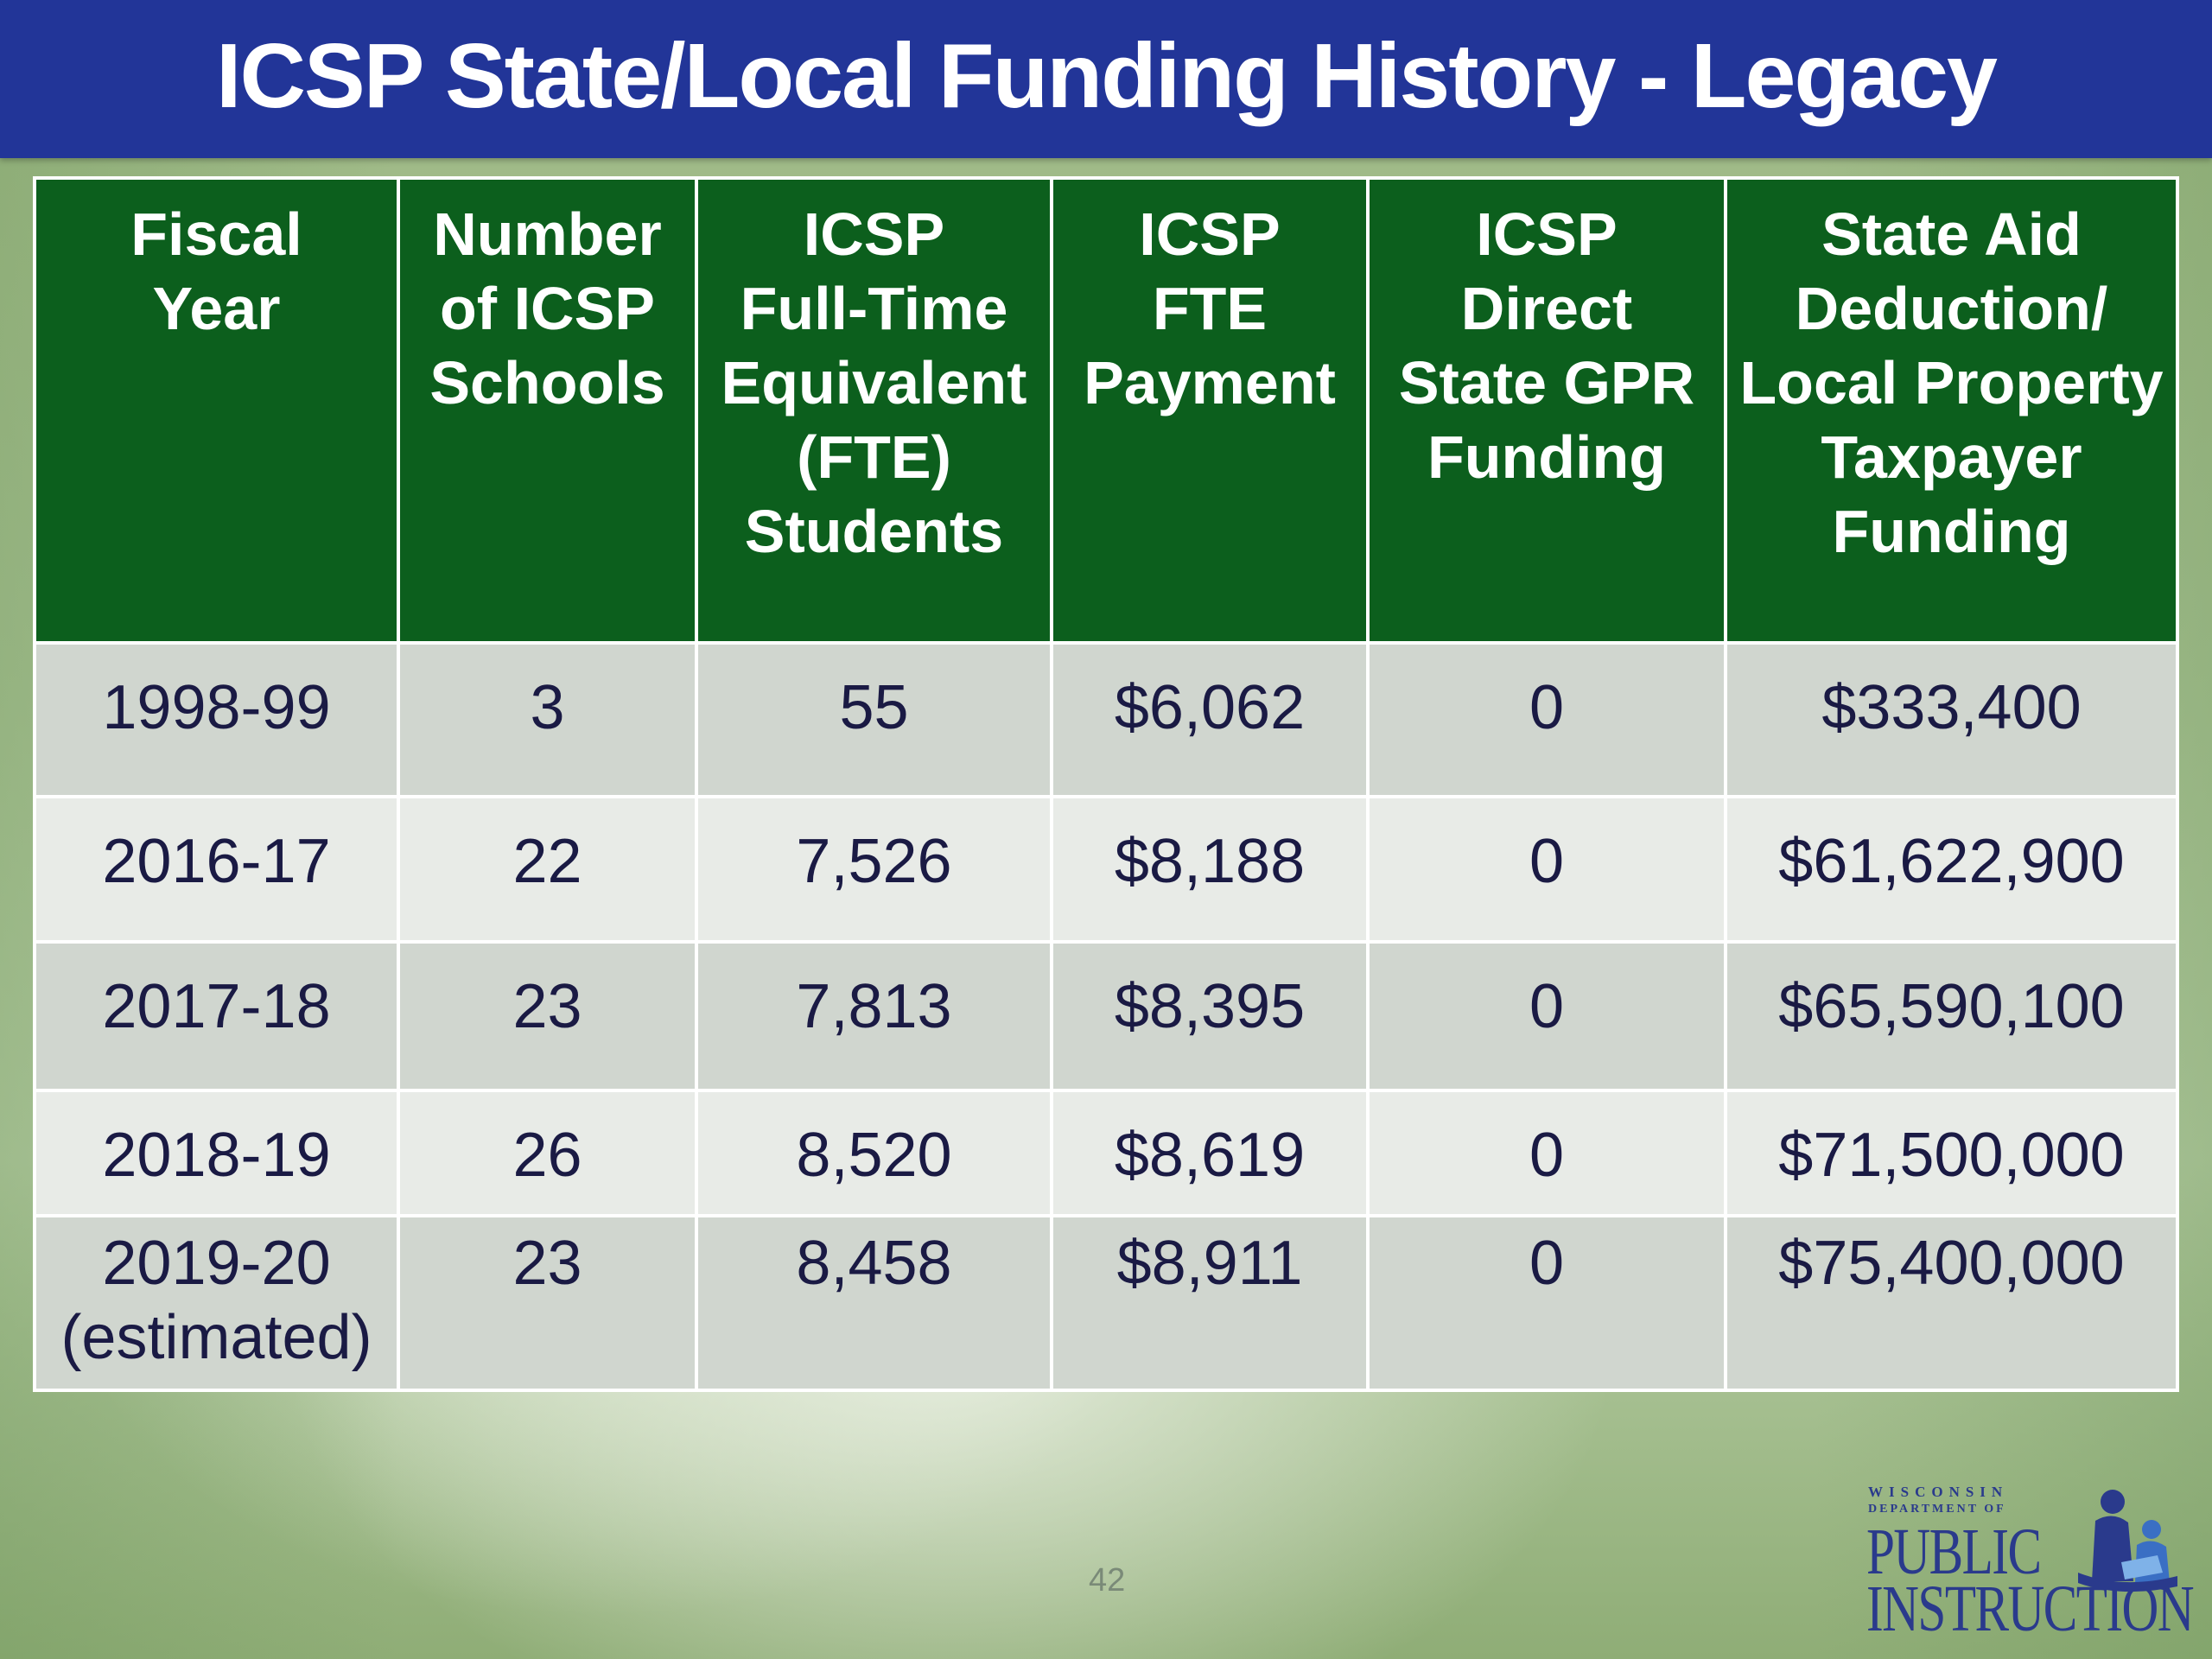  What do you see at coordinates (1951, 1153) in the screenshot?
I see `cell-local-funding: $71,500,000` at bounding box center [1951, 1153].